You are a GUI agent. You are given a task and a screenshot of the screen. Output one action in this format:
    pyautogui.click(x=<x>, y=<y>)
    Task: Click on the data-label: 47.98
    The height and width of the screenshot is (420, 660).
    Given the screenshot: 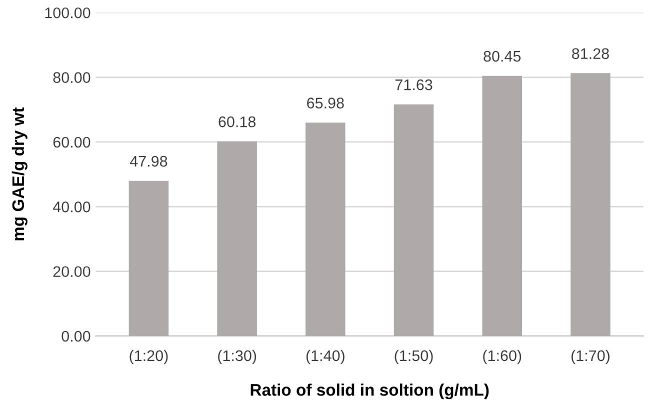 What is the action you would take?
    pyautogui.click(x=149, y=161)
    